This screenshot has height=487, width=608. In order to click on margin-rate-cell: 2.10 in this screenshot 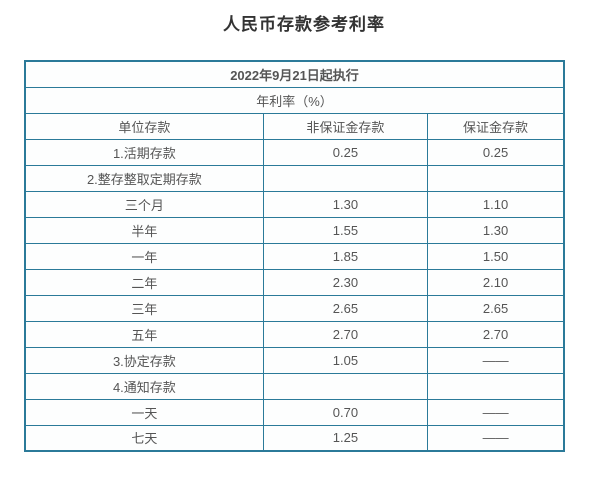, I will do `click(496, 282)`.